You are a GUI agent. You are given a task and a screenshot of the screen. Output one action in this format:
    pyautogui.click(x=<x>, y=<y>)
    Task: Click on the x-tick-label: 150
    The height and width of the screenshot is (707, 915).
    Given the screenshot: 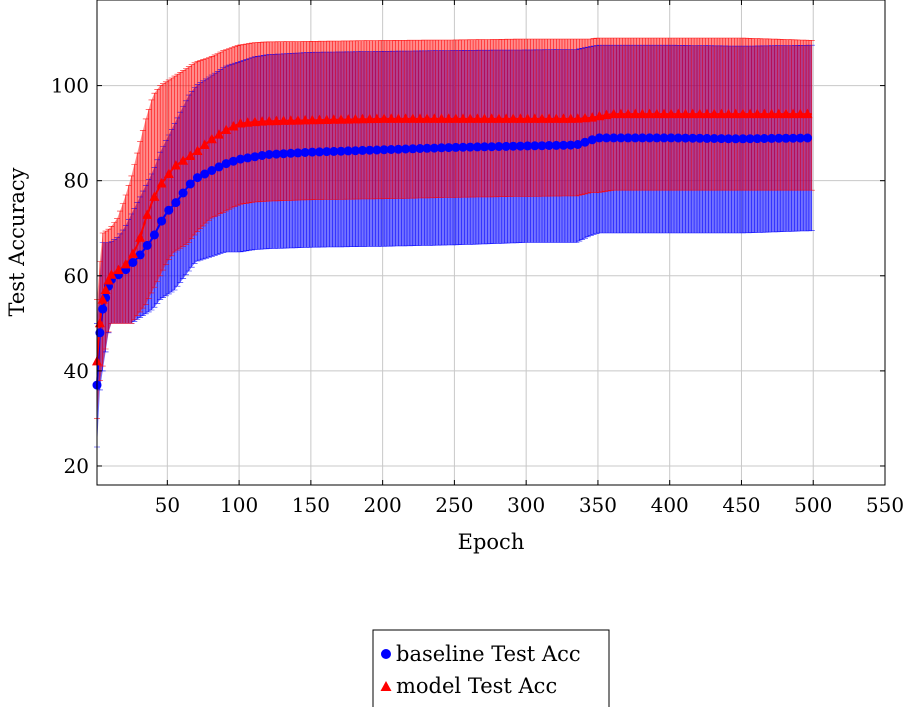 What is the action you would take?
    pyautogui.click(x=311, y=505)
    